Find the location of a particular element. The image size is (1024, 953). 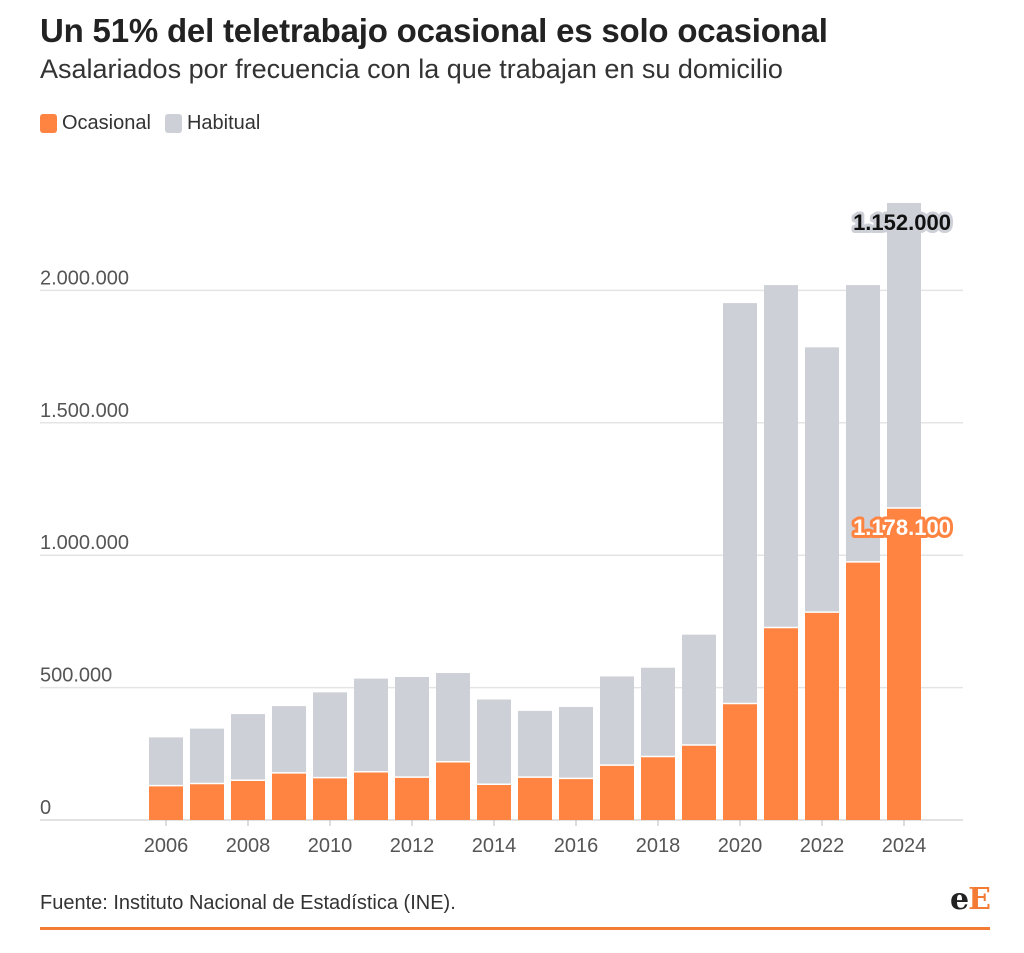

y-tick-label: 1.500.000 is located at coordinates (84, 411).